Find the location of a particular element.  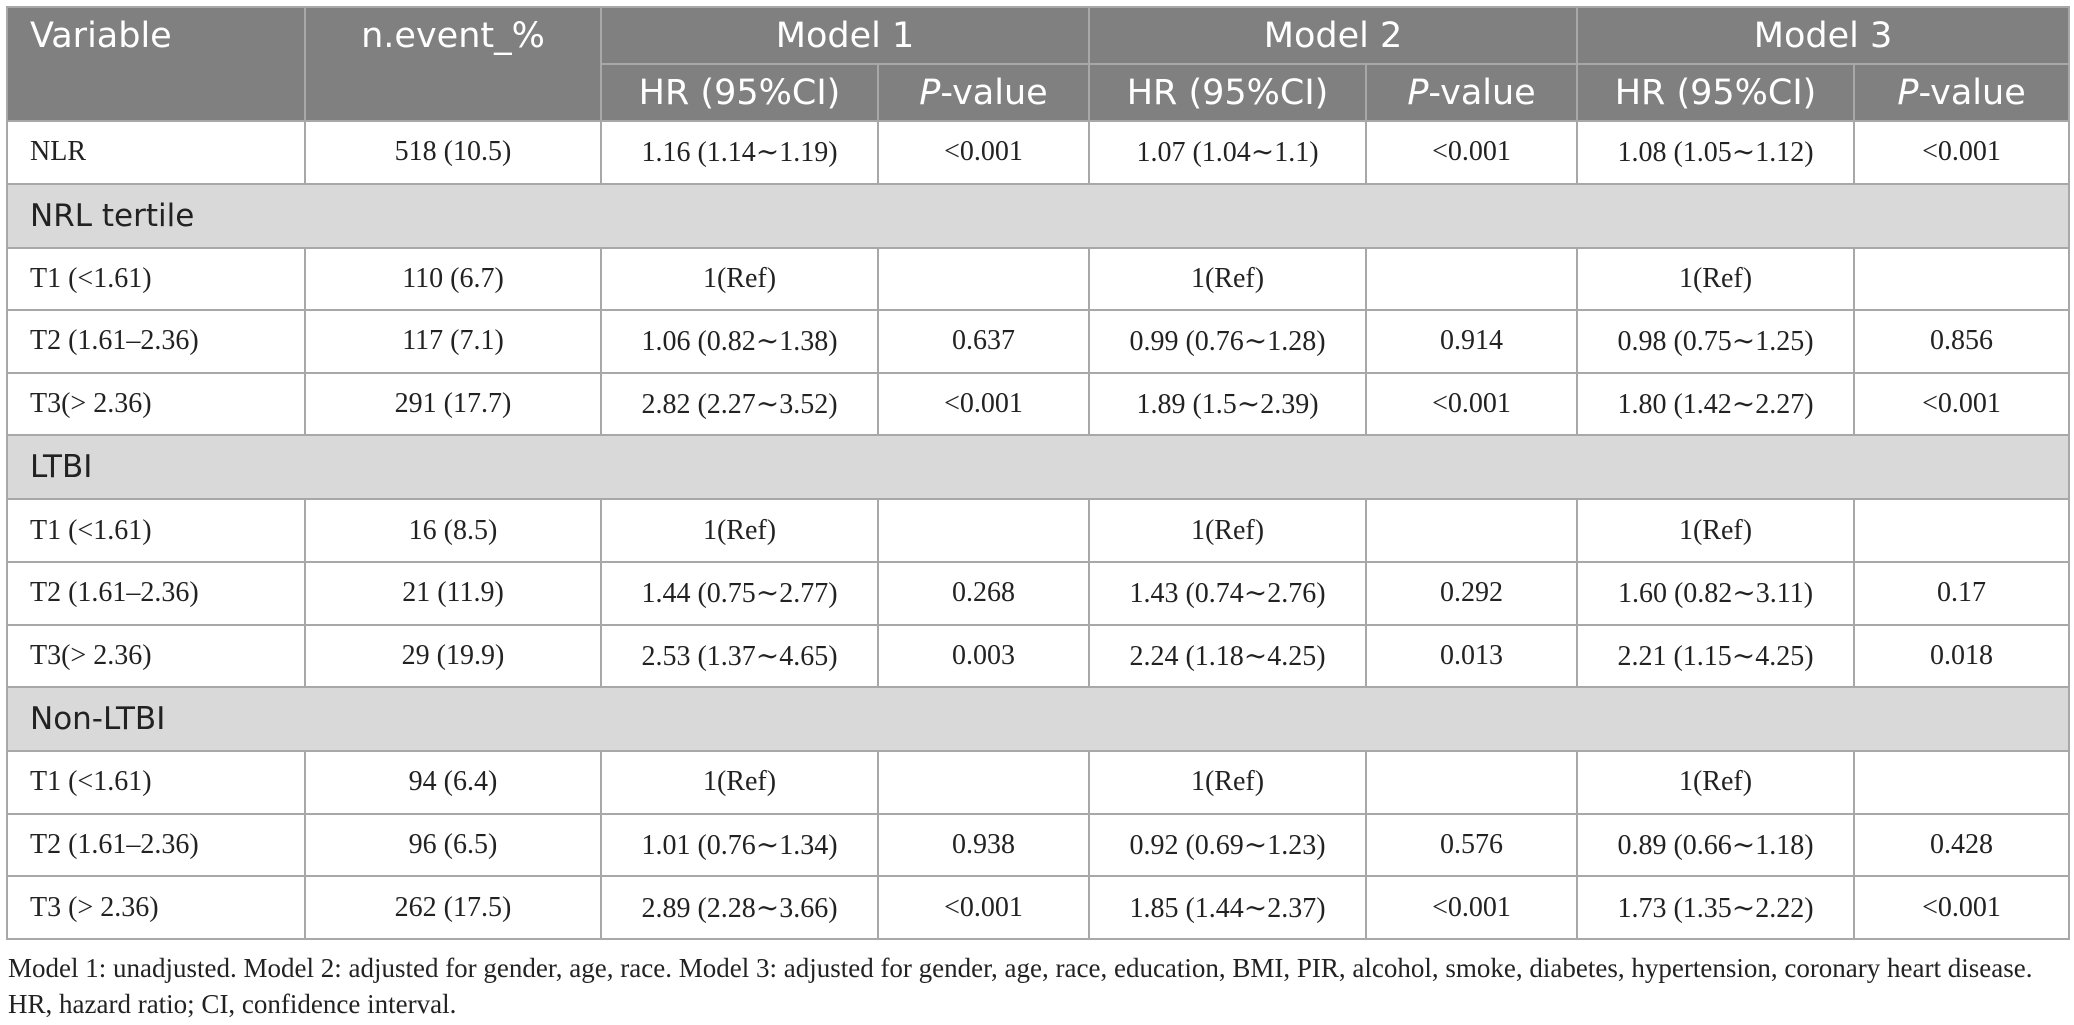

header-model-1: Model 1 is located at coordinates (845, 35).